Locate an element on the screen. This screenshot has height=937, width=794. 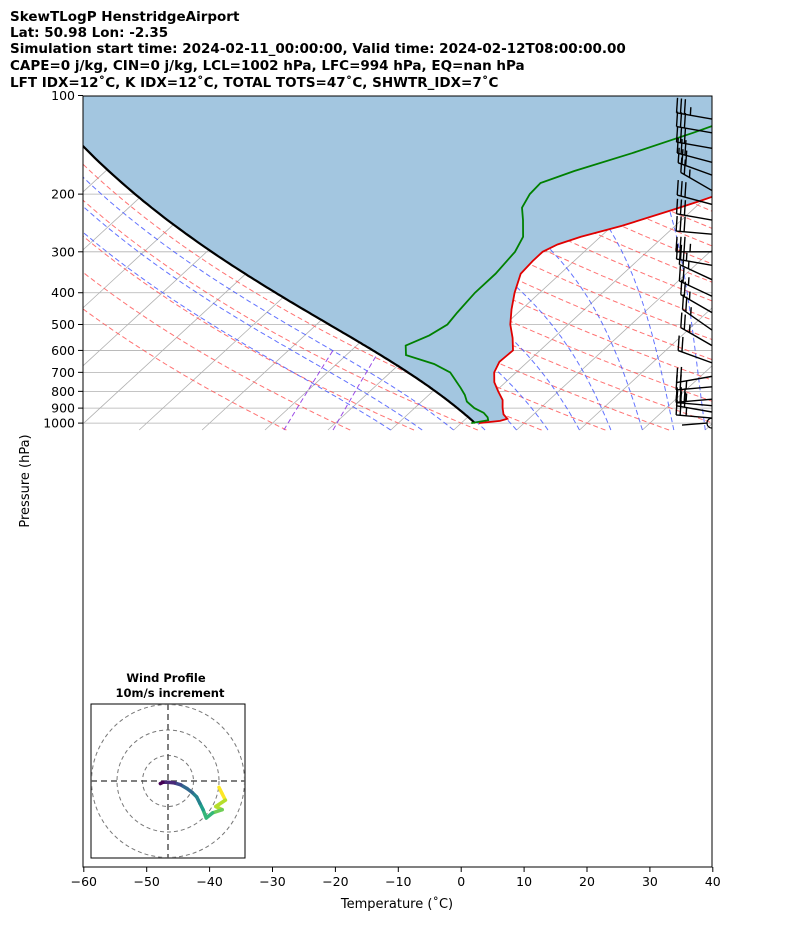
inset-title: Wind Profile is located at coordinates (166, 678).